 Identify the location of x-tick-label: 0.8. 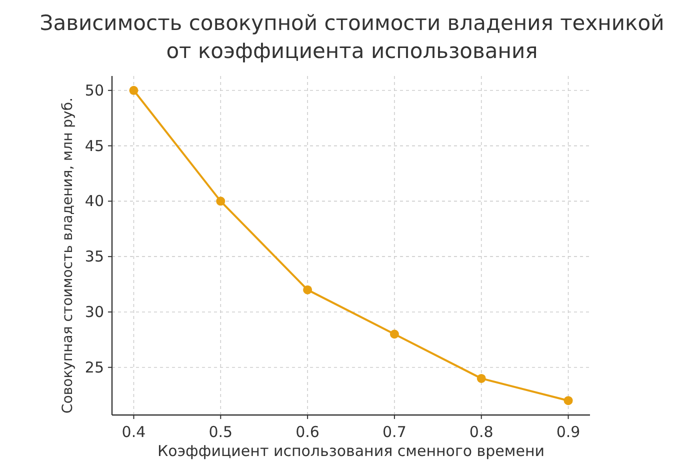
(481, 432).